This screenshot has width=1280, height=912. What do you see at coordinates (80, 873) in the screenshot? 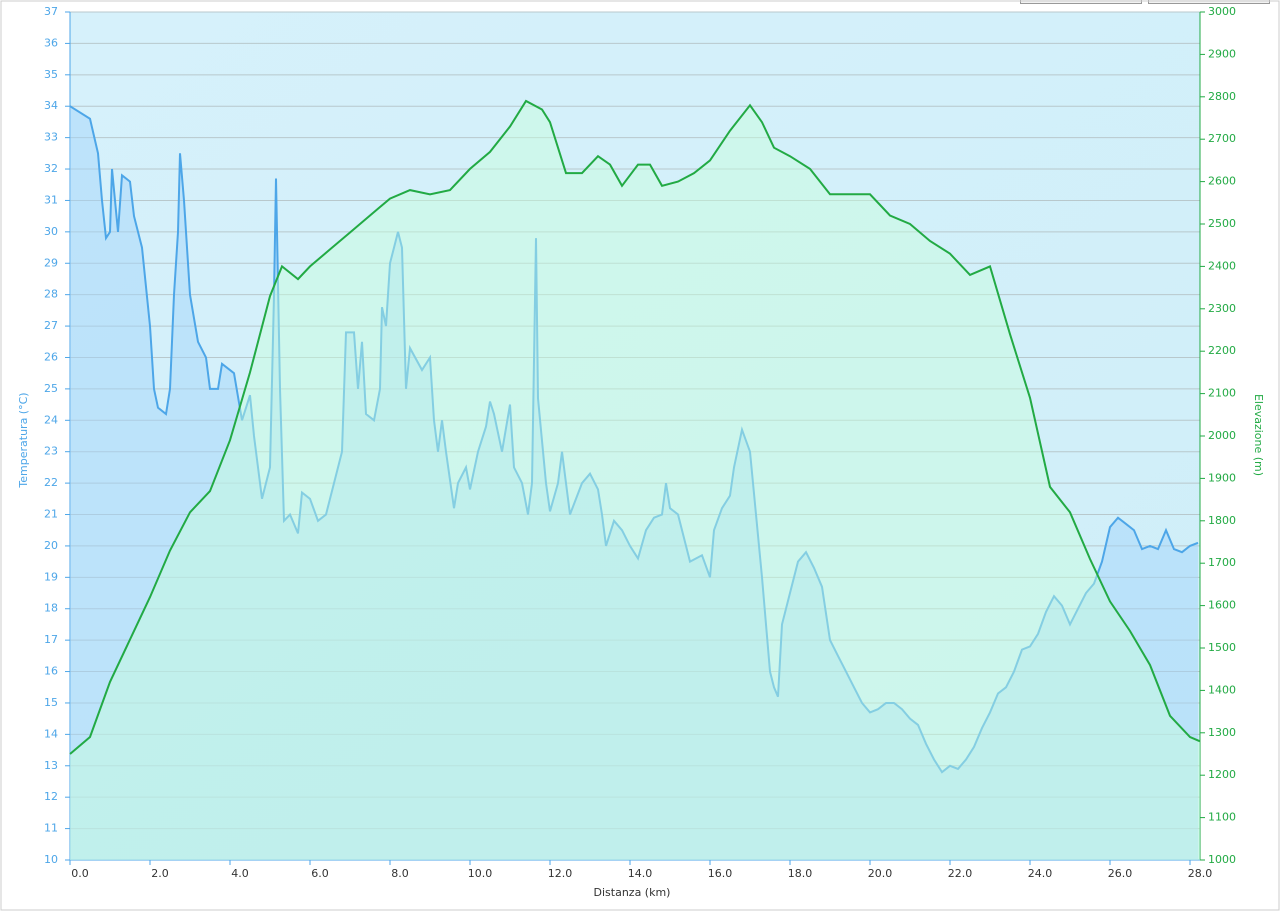
I see `x-tick-label: 0.0` at bounding box center [80, 873].